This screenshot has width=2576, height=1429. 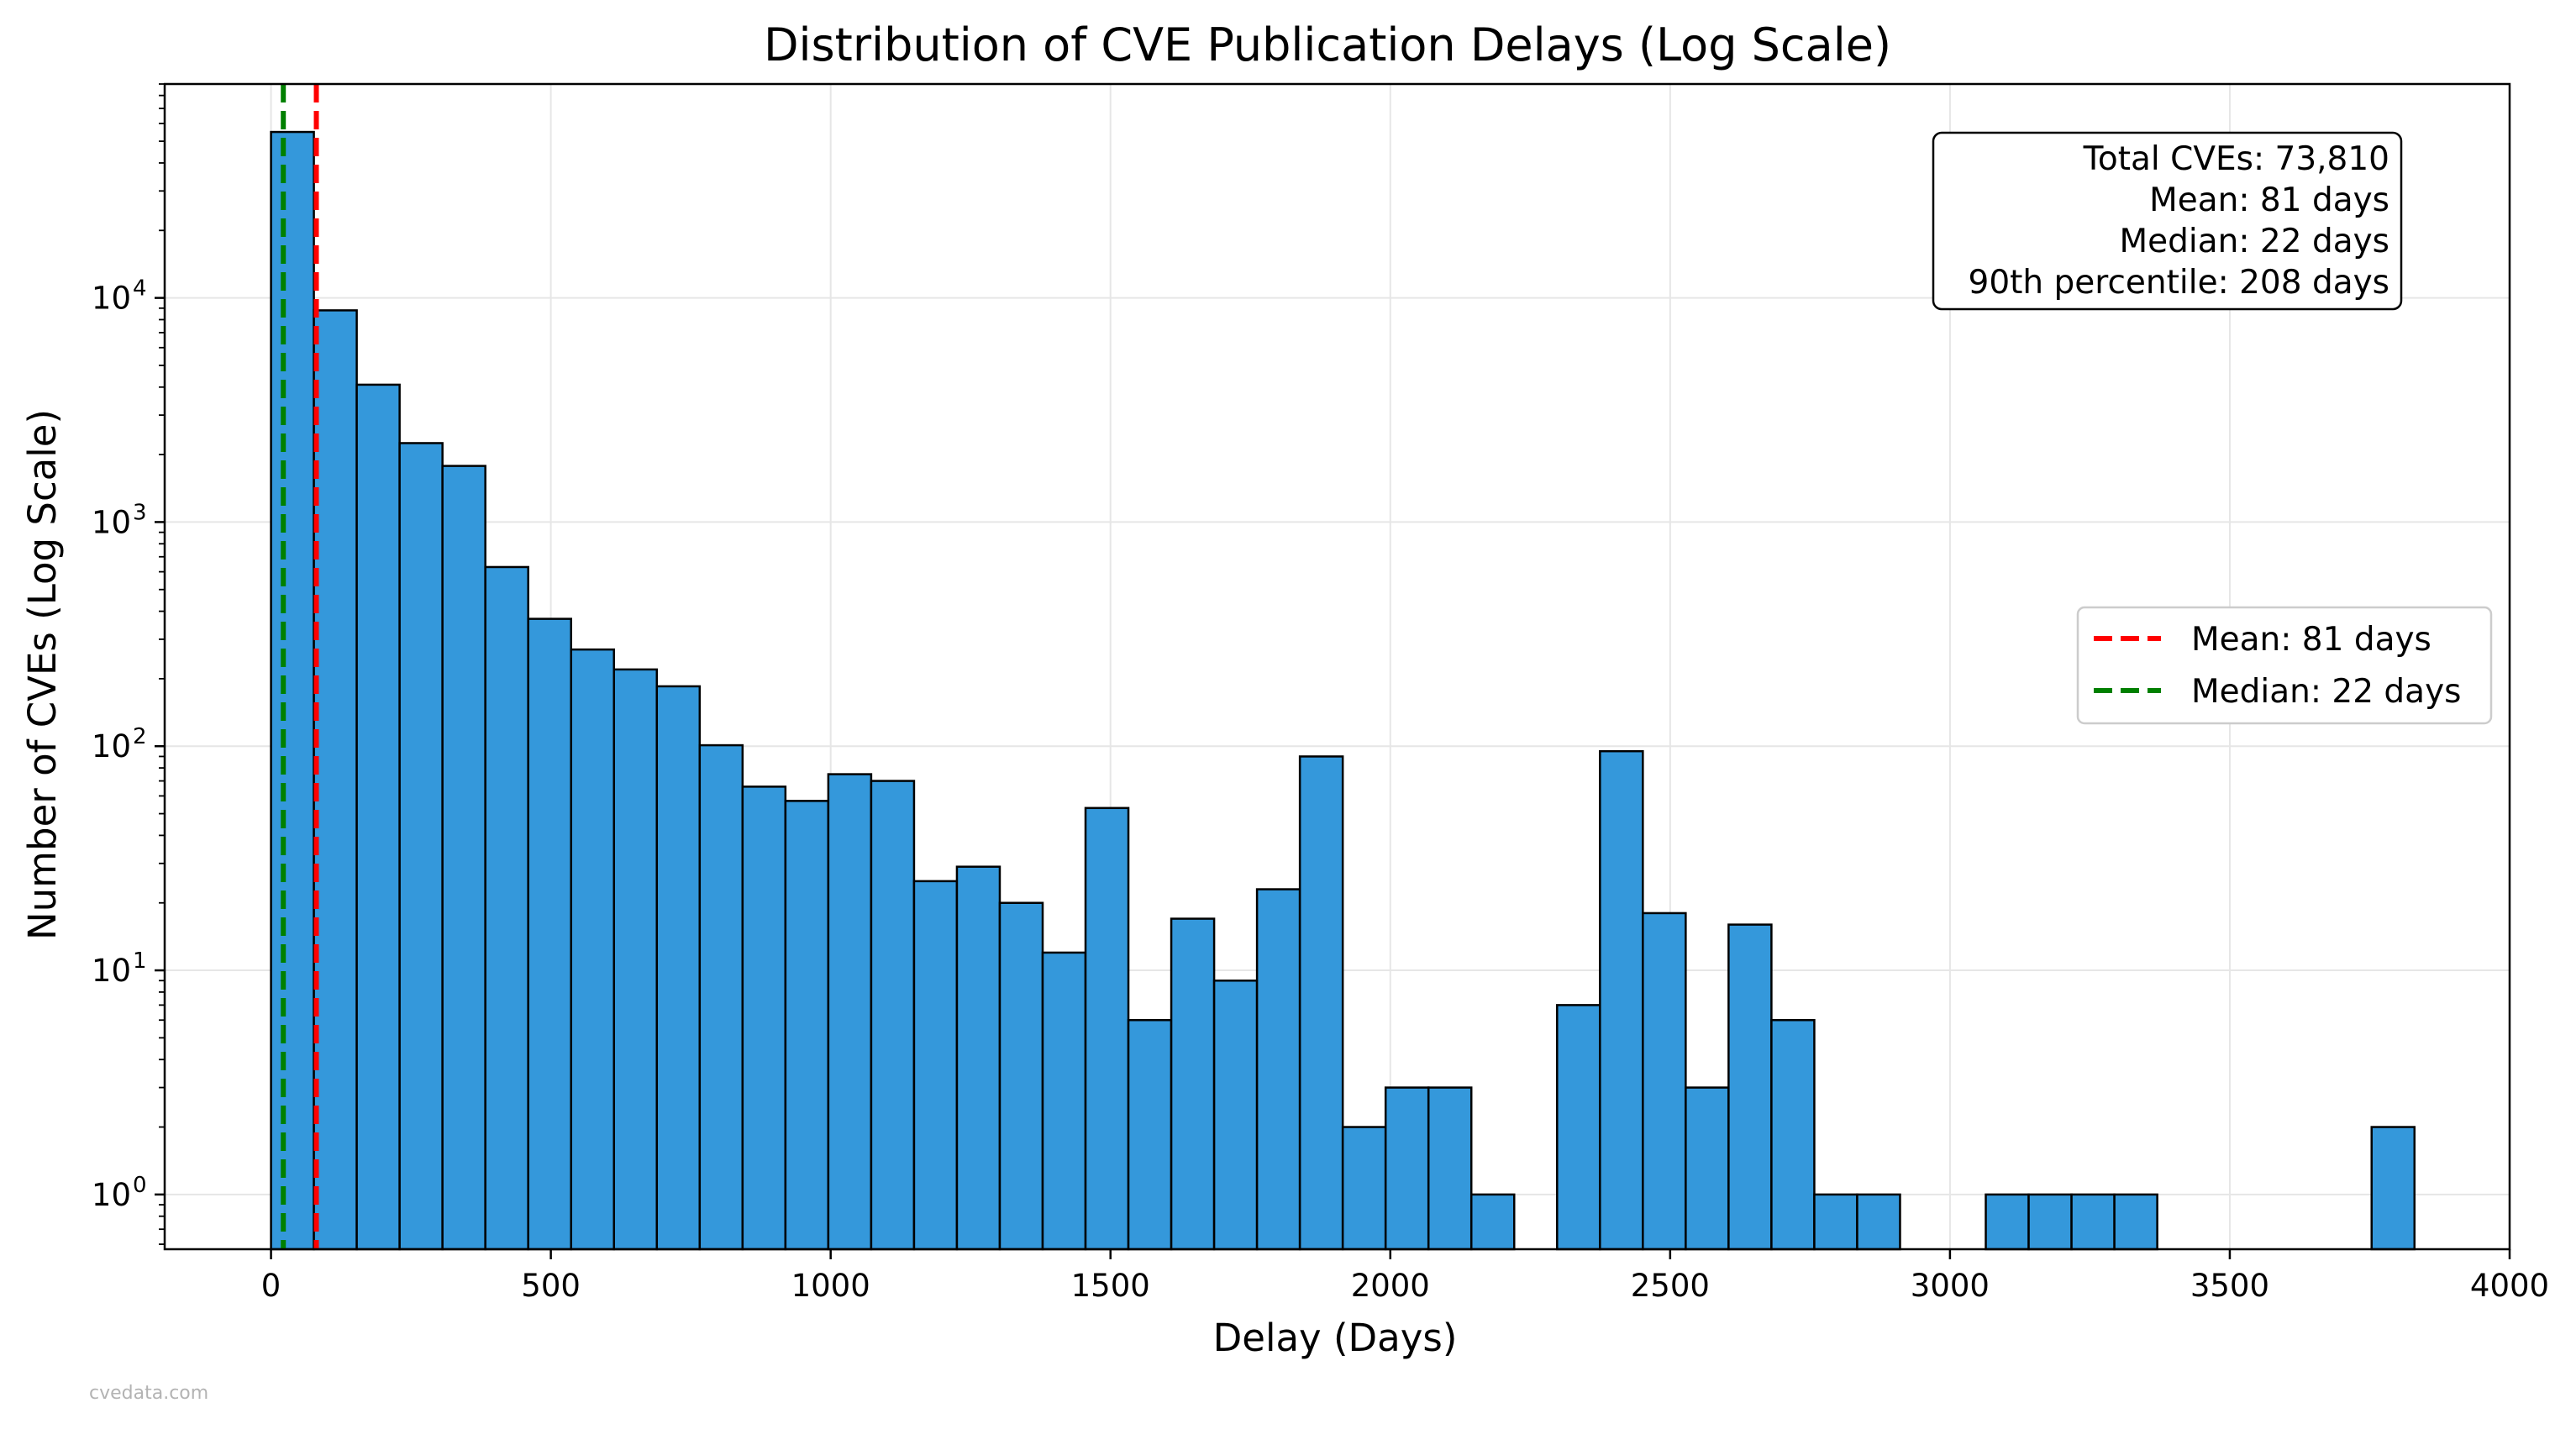 I want to click on x-tick-label: 0, so click(x=271, y=1286).